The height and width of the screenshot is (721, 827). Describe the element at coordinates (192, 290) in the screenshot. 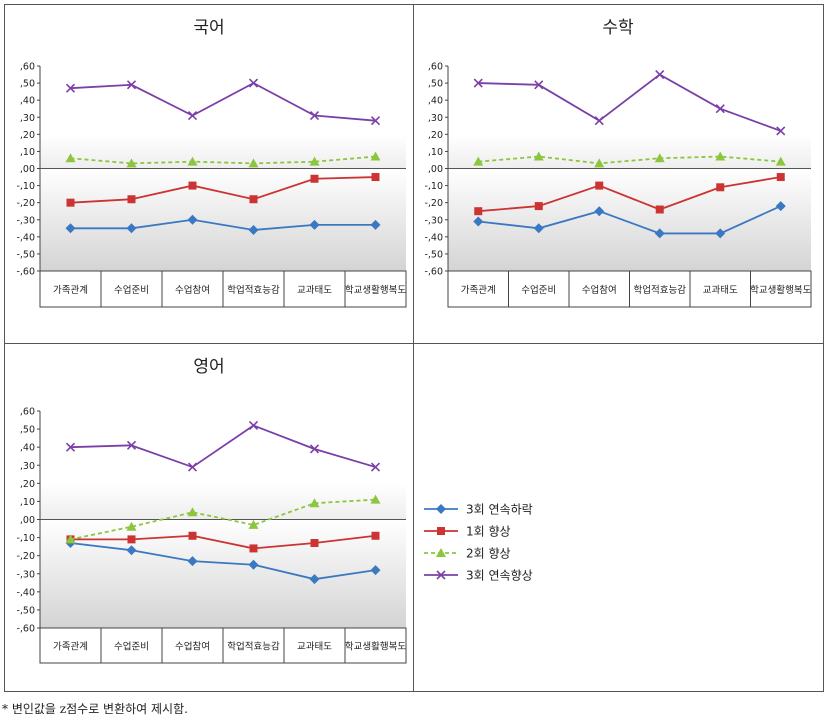

I see `korean-x-tick-label: 수업참여` at that location.